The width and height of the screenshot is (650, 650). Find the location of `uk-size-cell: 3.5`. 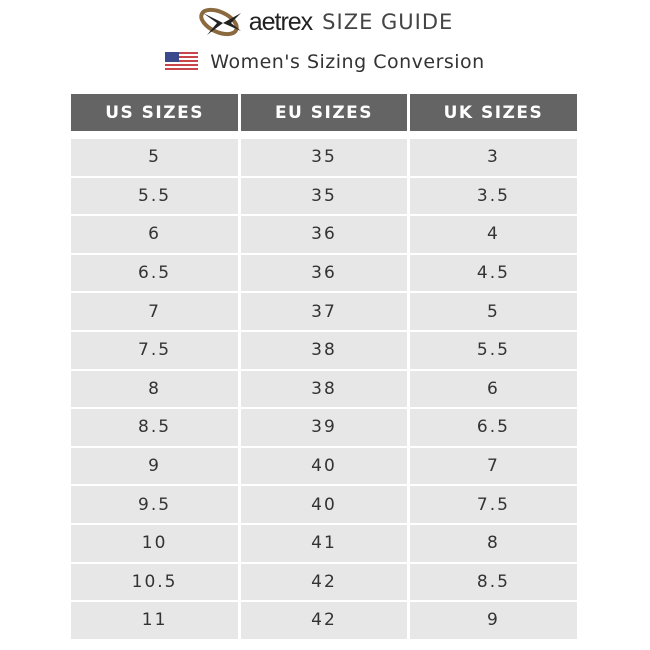

uk-size-cell: 3.5 is located at coordinates (492, 196).